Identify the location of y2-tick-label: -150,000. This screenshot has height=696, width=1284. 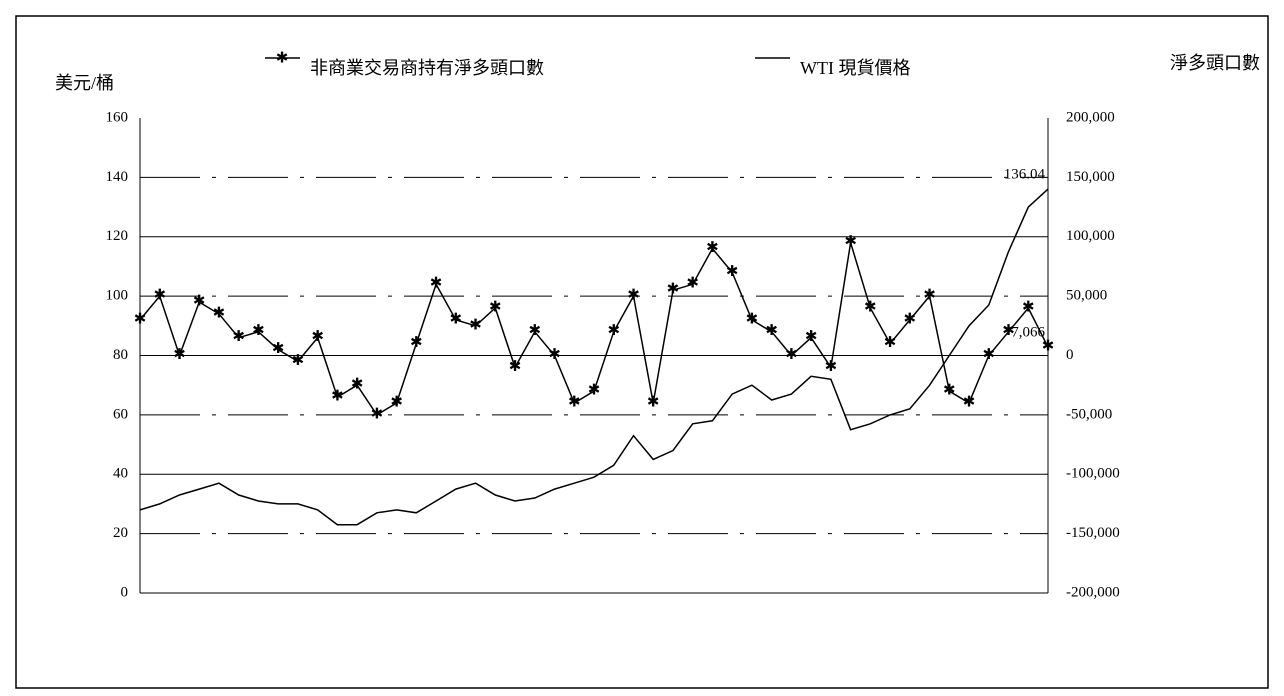
(1093, 533).